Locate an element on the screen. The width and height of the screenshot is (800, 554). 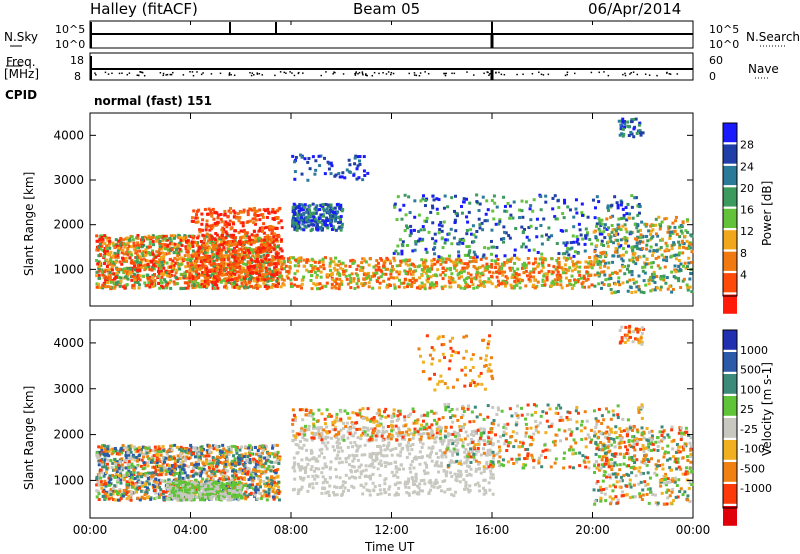
power-ytick-label: 4000 is located at coordinates (68, 135).